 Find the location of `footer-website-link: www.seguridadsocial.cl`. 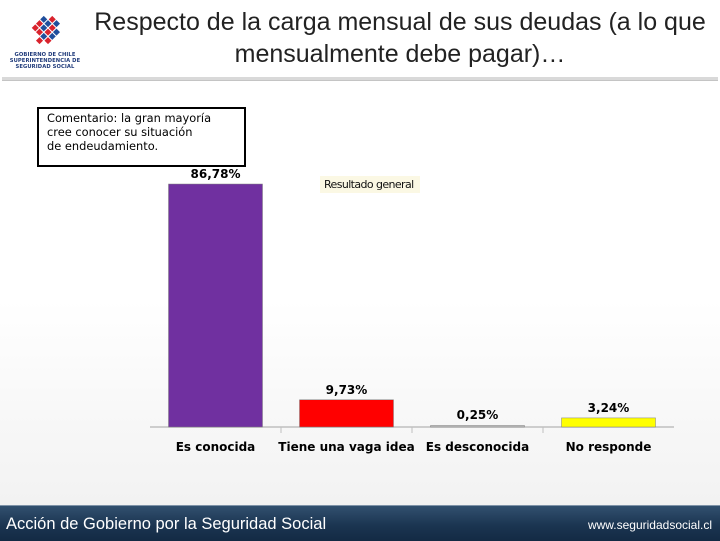

footer-website-link: www.seguridadsocial.cl is located at coordinates (649, 525).